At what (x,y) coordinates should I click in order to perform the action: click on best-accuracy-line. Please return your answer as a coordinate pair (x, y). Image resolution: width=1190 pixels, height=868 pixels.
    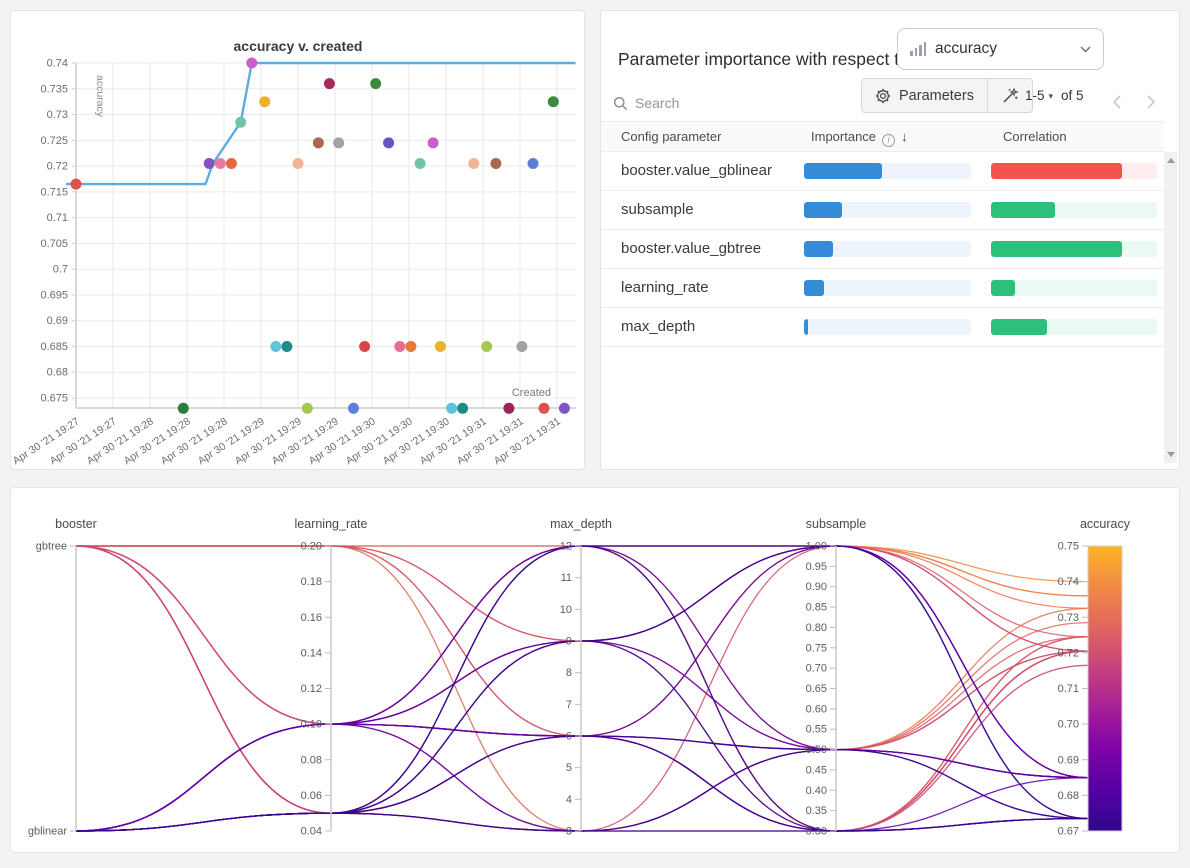
    Looking at the image, I should click on (321, 123).